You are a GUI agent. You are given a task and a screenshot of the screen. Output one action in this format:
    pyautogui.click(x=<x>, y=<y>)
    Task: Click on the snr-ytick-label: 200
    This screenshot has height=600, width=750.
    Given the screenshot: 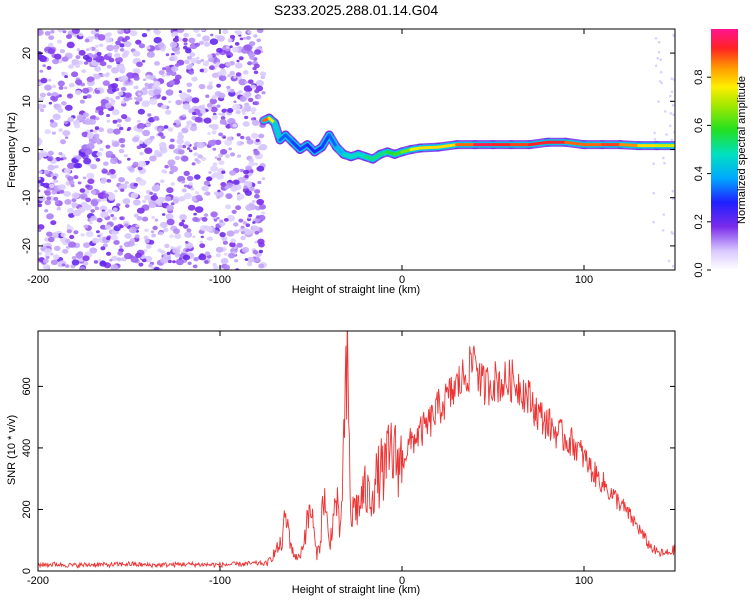 What is the action you would take?
    pyautogui.click(x=27, y=509)
    